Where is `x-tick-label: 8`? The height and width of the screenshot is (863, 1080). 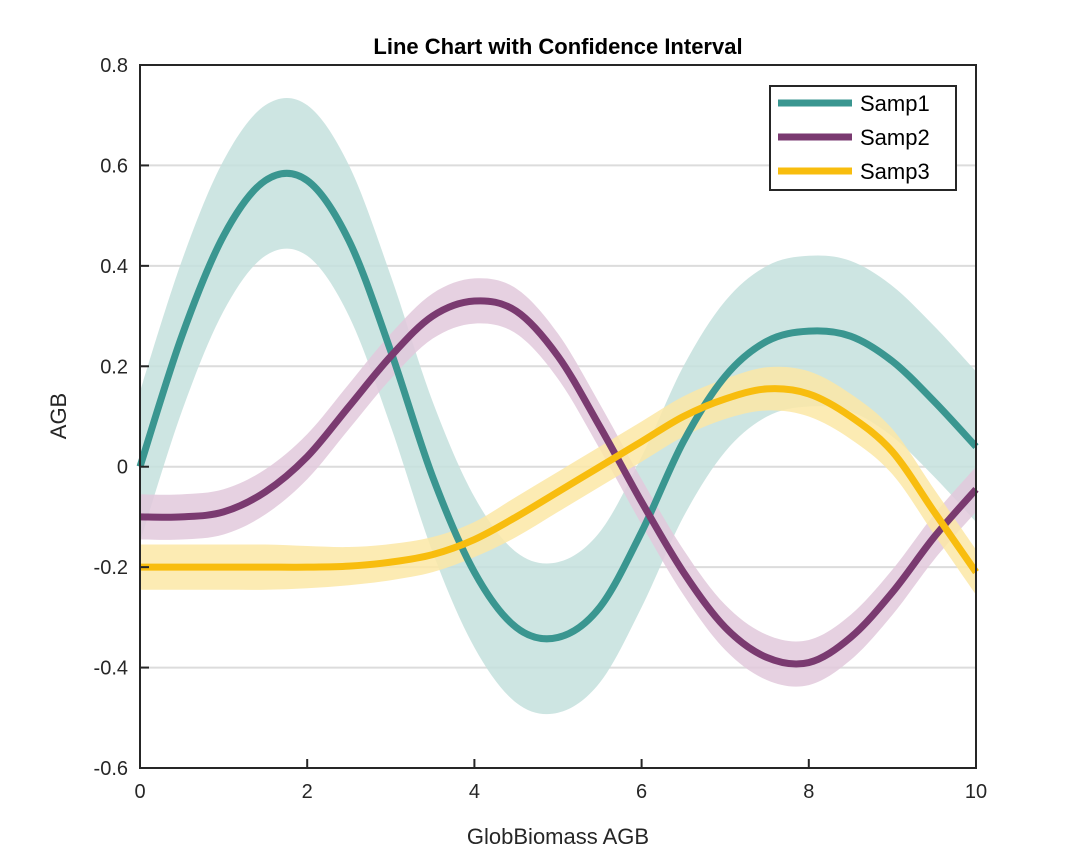 x-tick-label: 8 is located at coordinates (808, 792).